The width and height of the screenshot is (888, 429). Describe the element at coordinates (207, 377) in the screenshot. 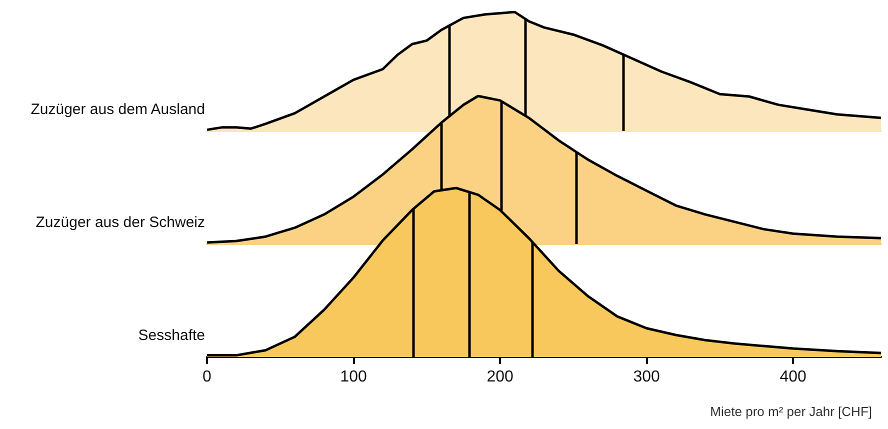

I see `x-tick-label: 0` at that location.